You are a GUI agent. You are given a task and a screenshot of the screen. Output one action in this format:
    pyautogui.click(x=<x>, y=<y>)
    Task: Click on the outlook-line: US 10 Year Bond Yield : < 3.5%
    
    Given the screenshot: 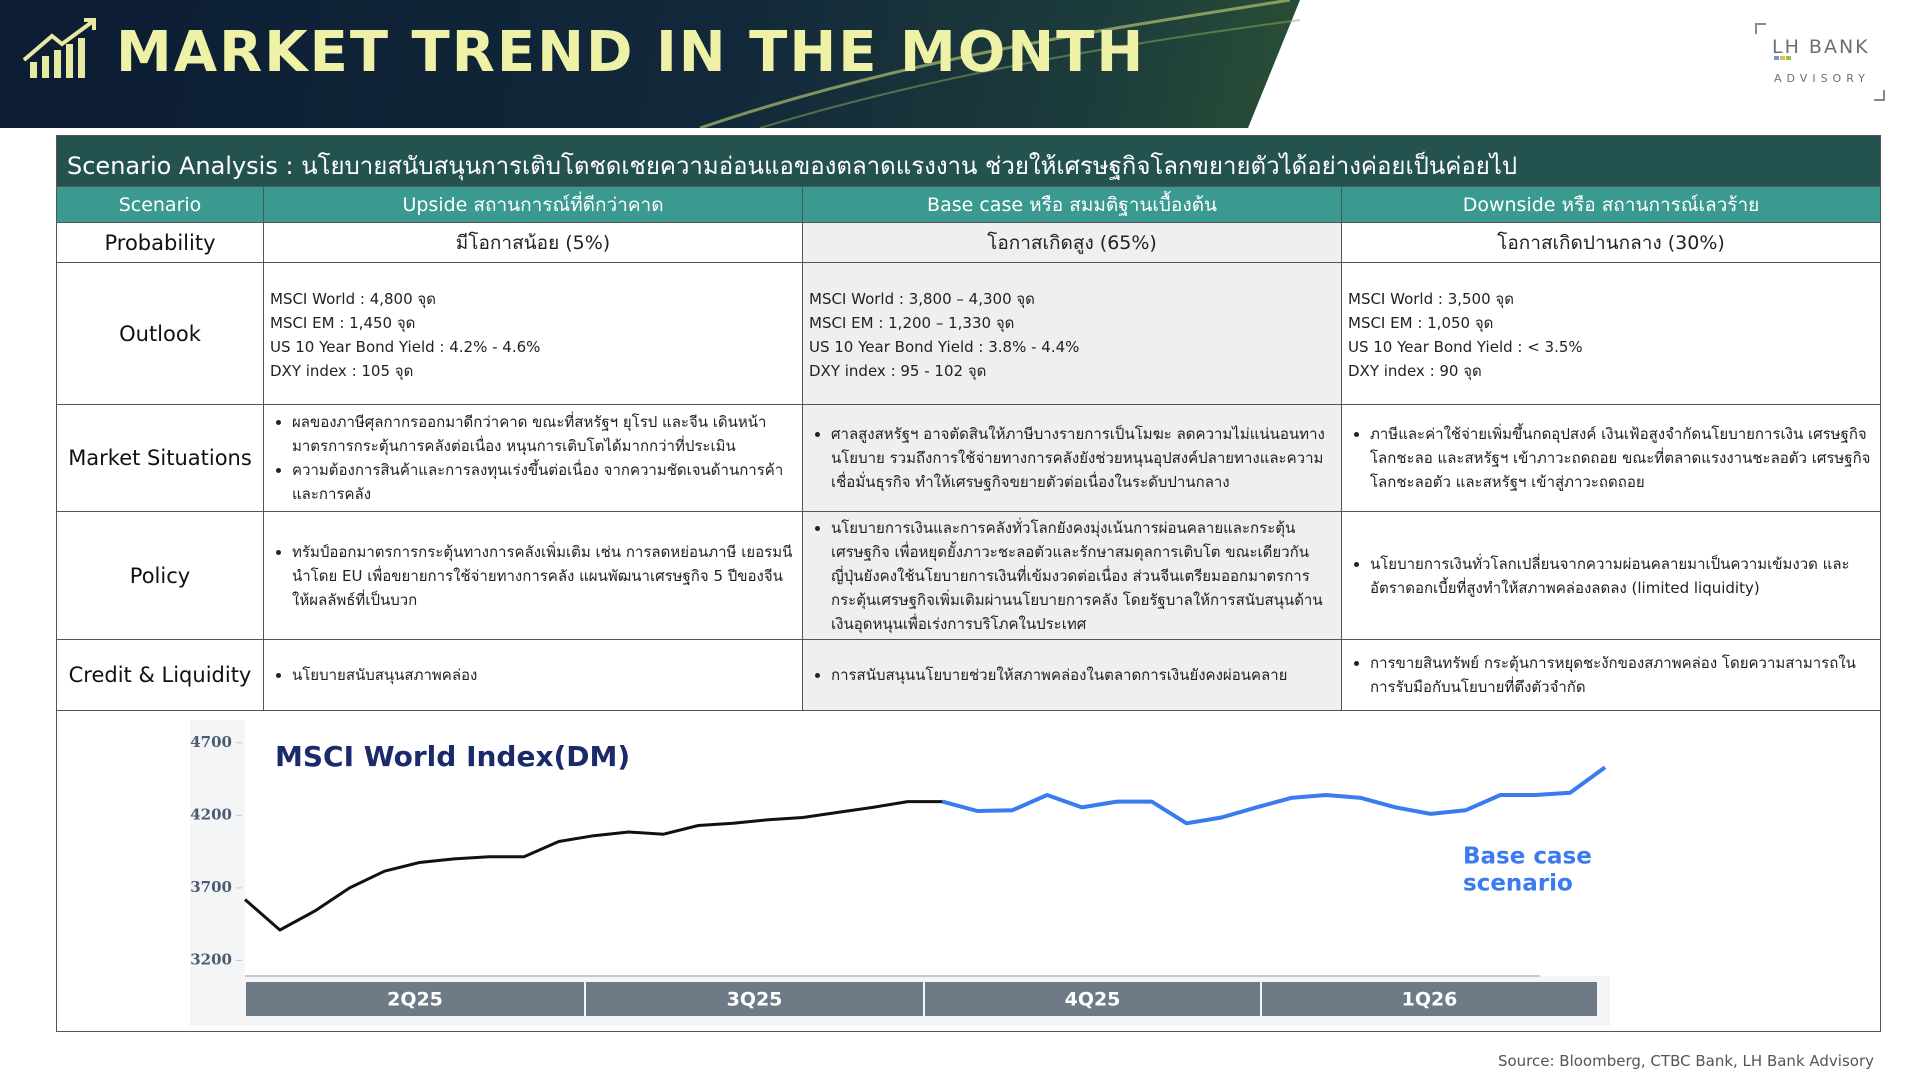 What is the action you would take?
    pyautogui.click(x=1465, y=347)
    